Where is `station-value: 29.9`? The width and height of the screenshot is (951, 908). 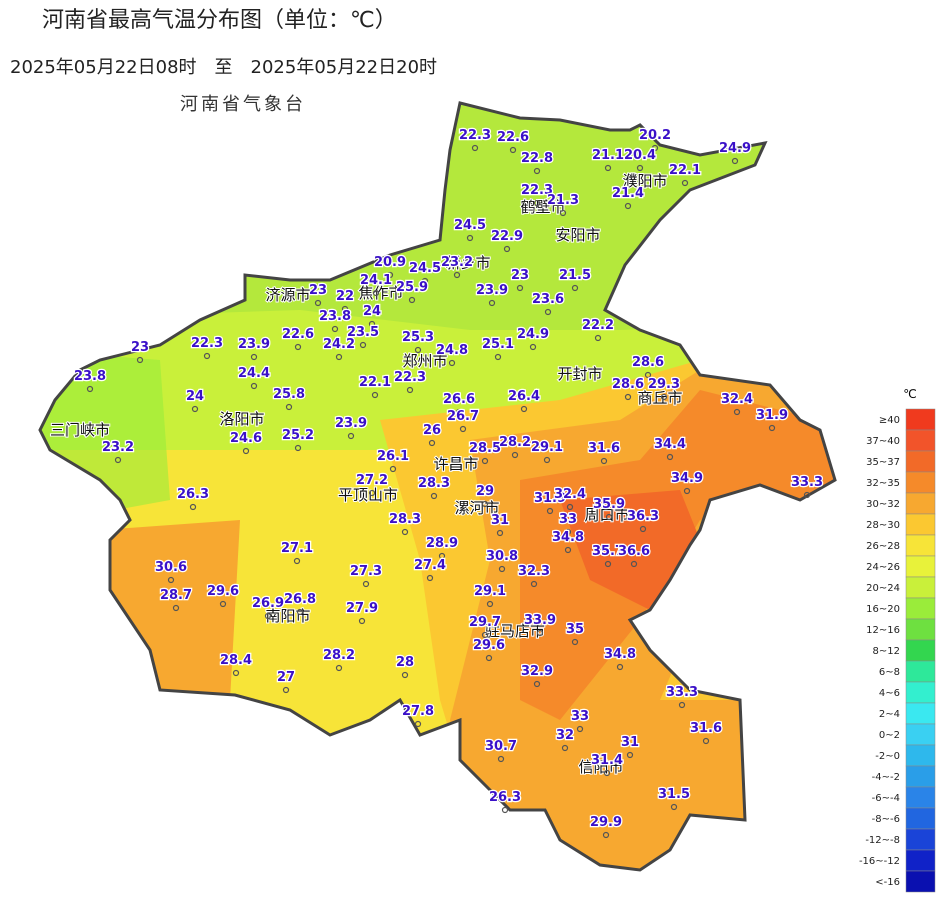 station-value: 29.9 is located at coordinates (606, 822).